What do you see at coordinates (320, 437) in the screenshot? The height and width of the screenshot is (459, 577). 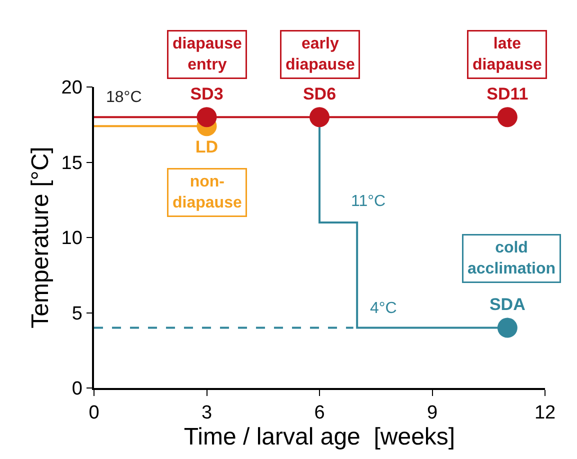 I see `x-axis-title: Time / larval age [weeks]` at bounding box center [320, 437].